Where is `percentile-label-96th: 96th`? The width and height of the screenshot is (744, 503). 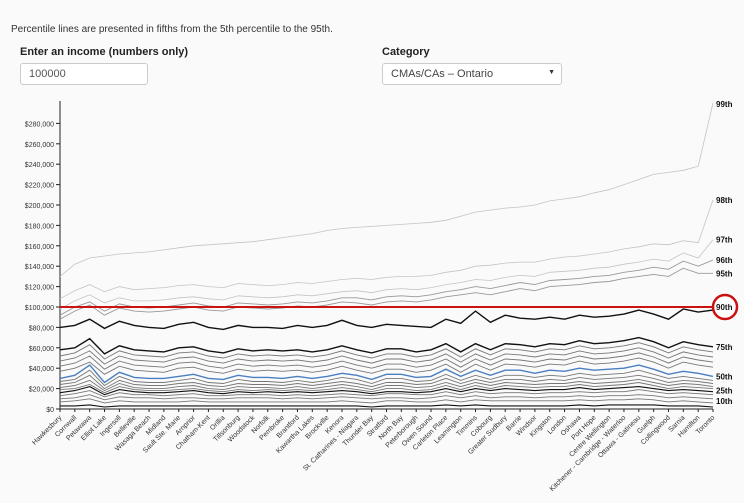
percentile-label-96th: 96th is located at coordinates (724, 260).